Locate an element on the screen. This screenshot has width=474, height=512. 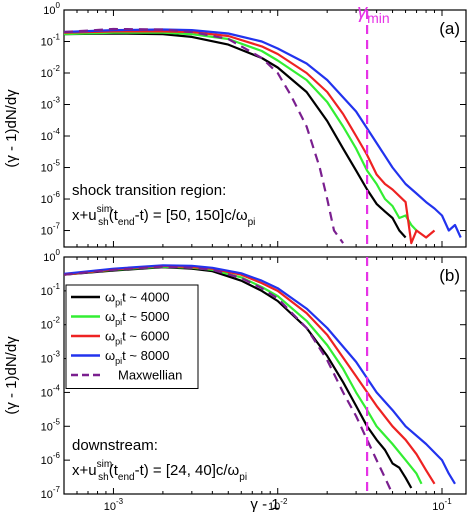
gamma-min-label: γmin is located at coordinates (373, 13).